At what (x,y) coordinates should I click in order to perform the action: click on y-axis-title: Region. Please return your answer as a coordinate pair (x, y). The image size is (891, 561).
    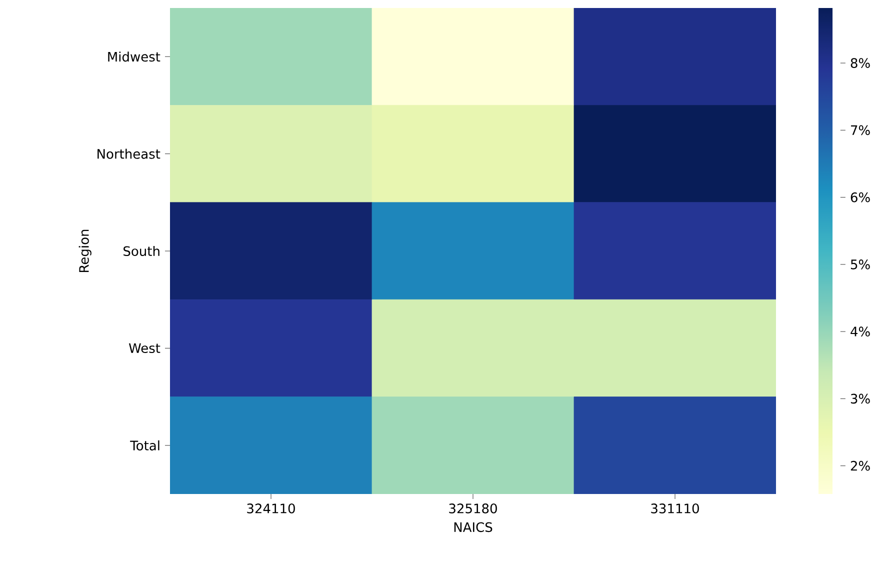
    Looking at the image, I should click on (85, 251).